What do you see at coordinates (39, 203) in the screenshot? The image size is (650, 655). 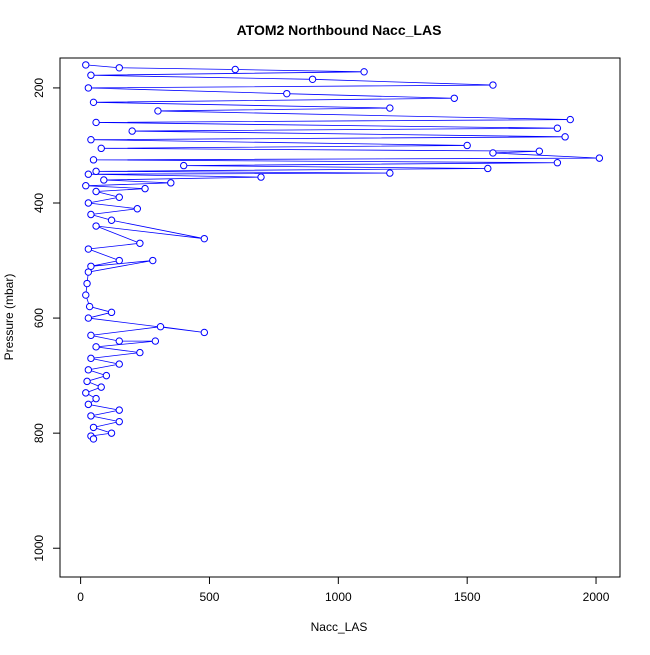 I see `y-tick-label: 400` at bounding box center [39, 203].